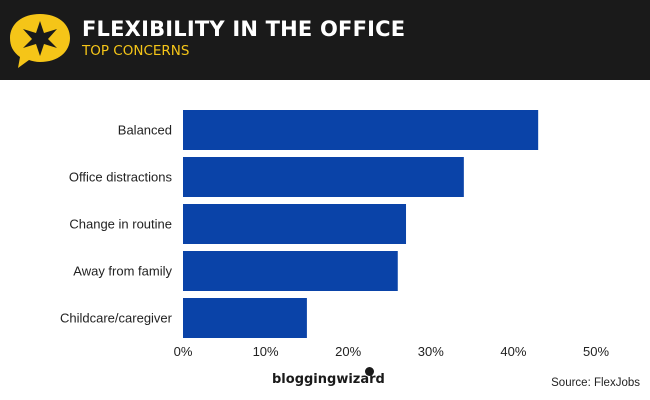  What do you see at coordinates (120, 224) in the screenshot?
I see `category-label: Change in routine` at bounding box center [120, 224].